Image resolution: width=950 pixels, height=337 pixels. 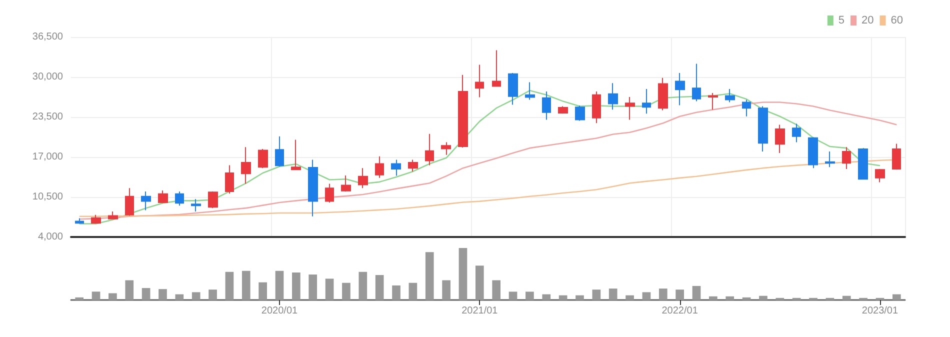 What do you see at coordinates (841, 20) in the screenshot?
I see `legend-label: 5` at bounding box center [841, 20].